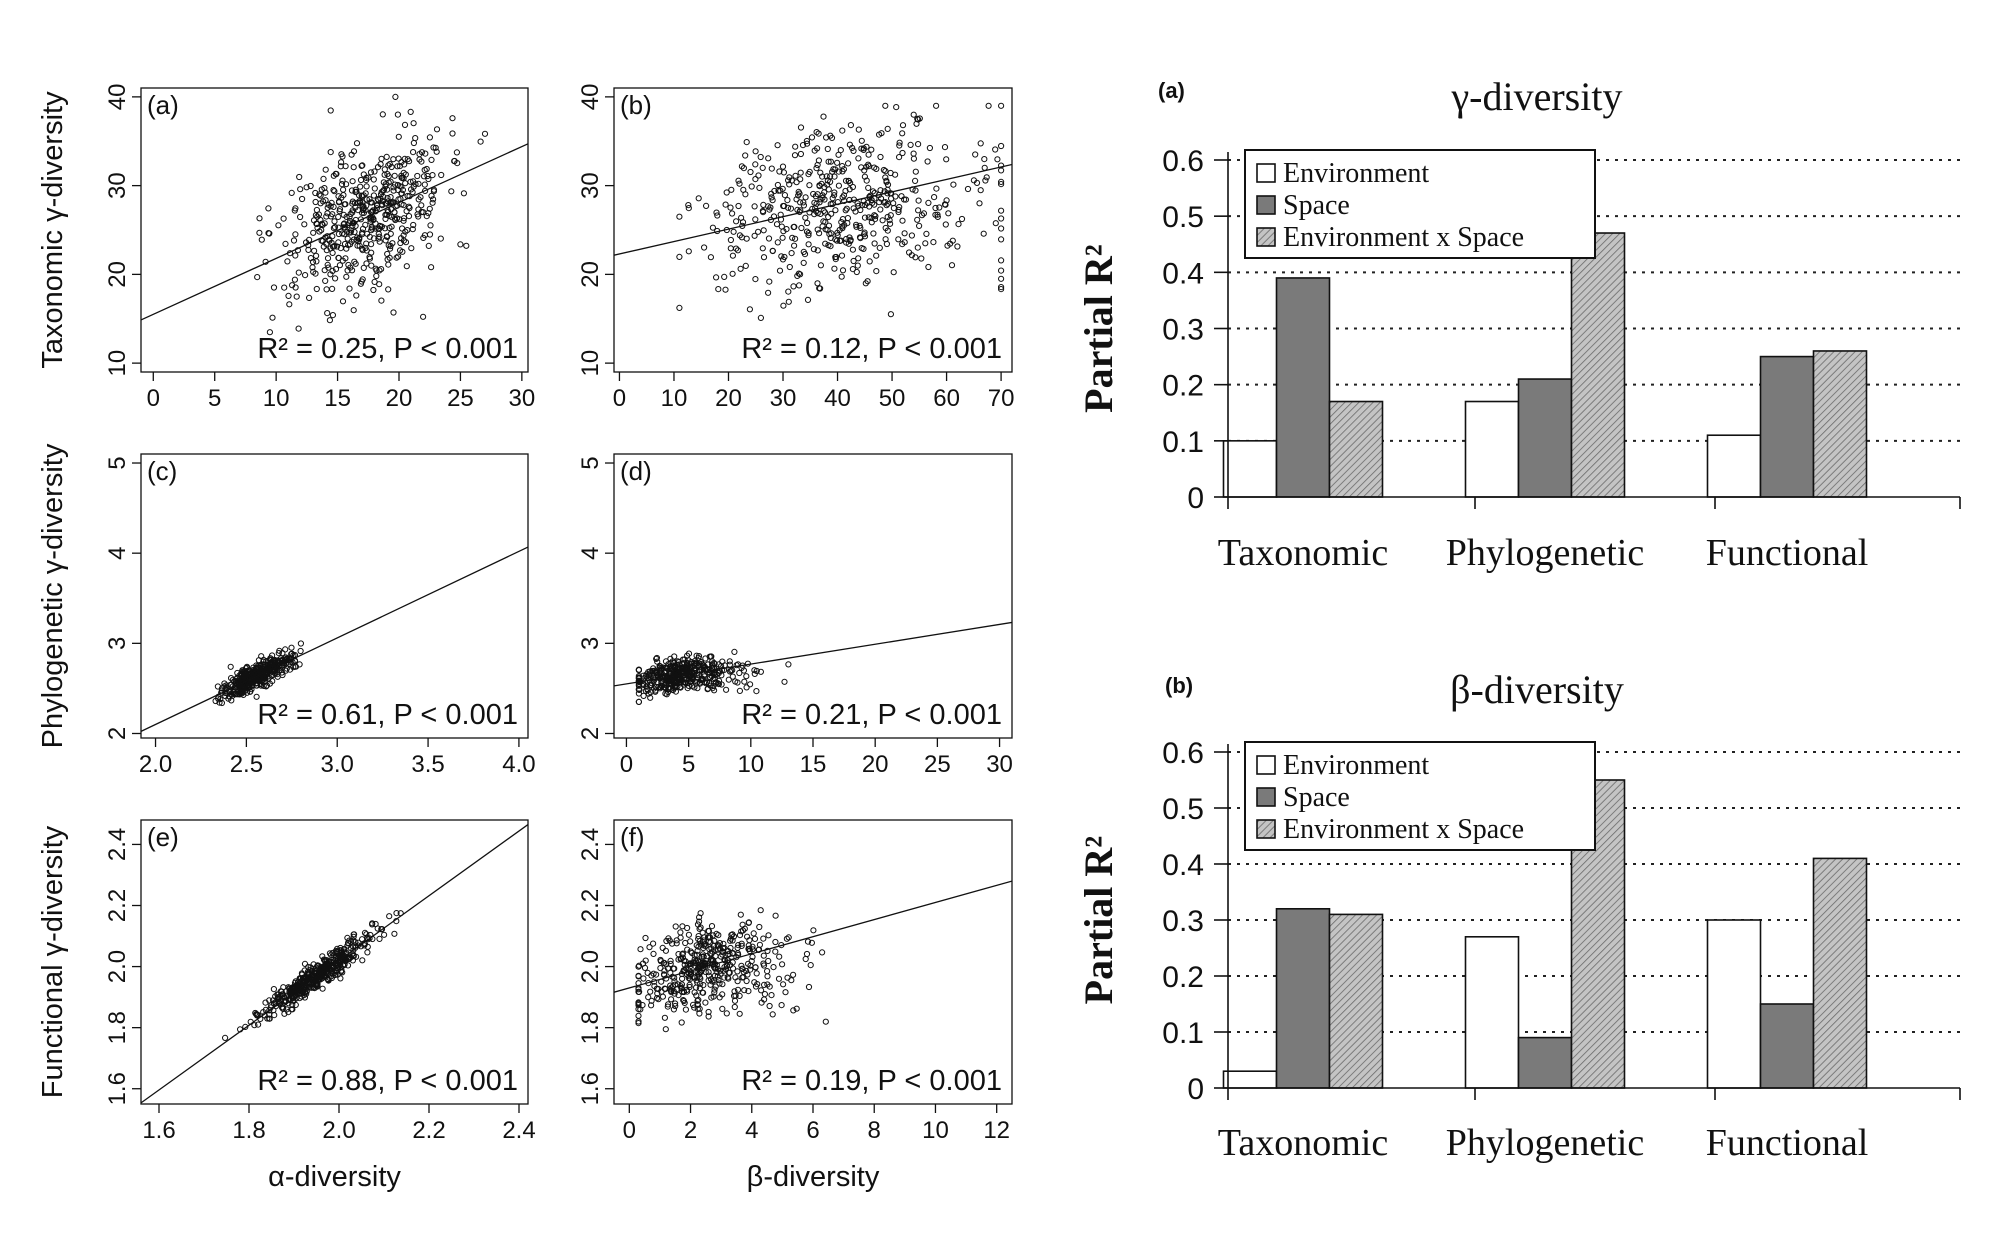  Describe the element at coordinates (1183, 161) in the screenshot. I see `y-tick-label: 0.6` at that location.